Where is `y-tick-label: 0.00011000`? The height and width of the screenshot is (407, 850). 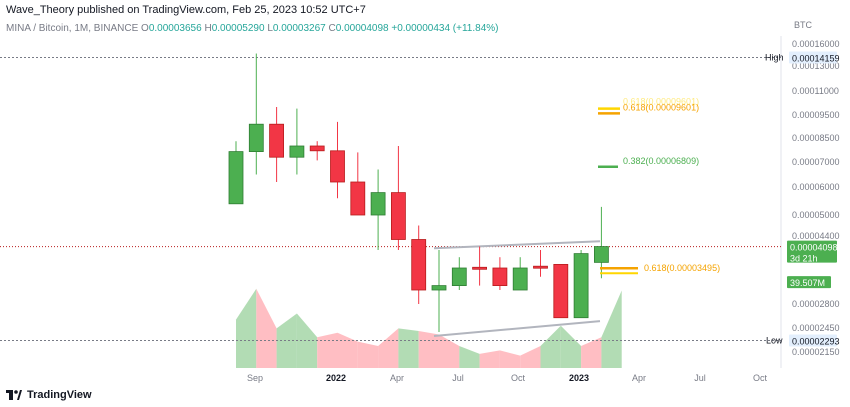
y-tick-label: 0.00011000 is located at coordinates (815, 91).